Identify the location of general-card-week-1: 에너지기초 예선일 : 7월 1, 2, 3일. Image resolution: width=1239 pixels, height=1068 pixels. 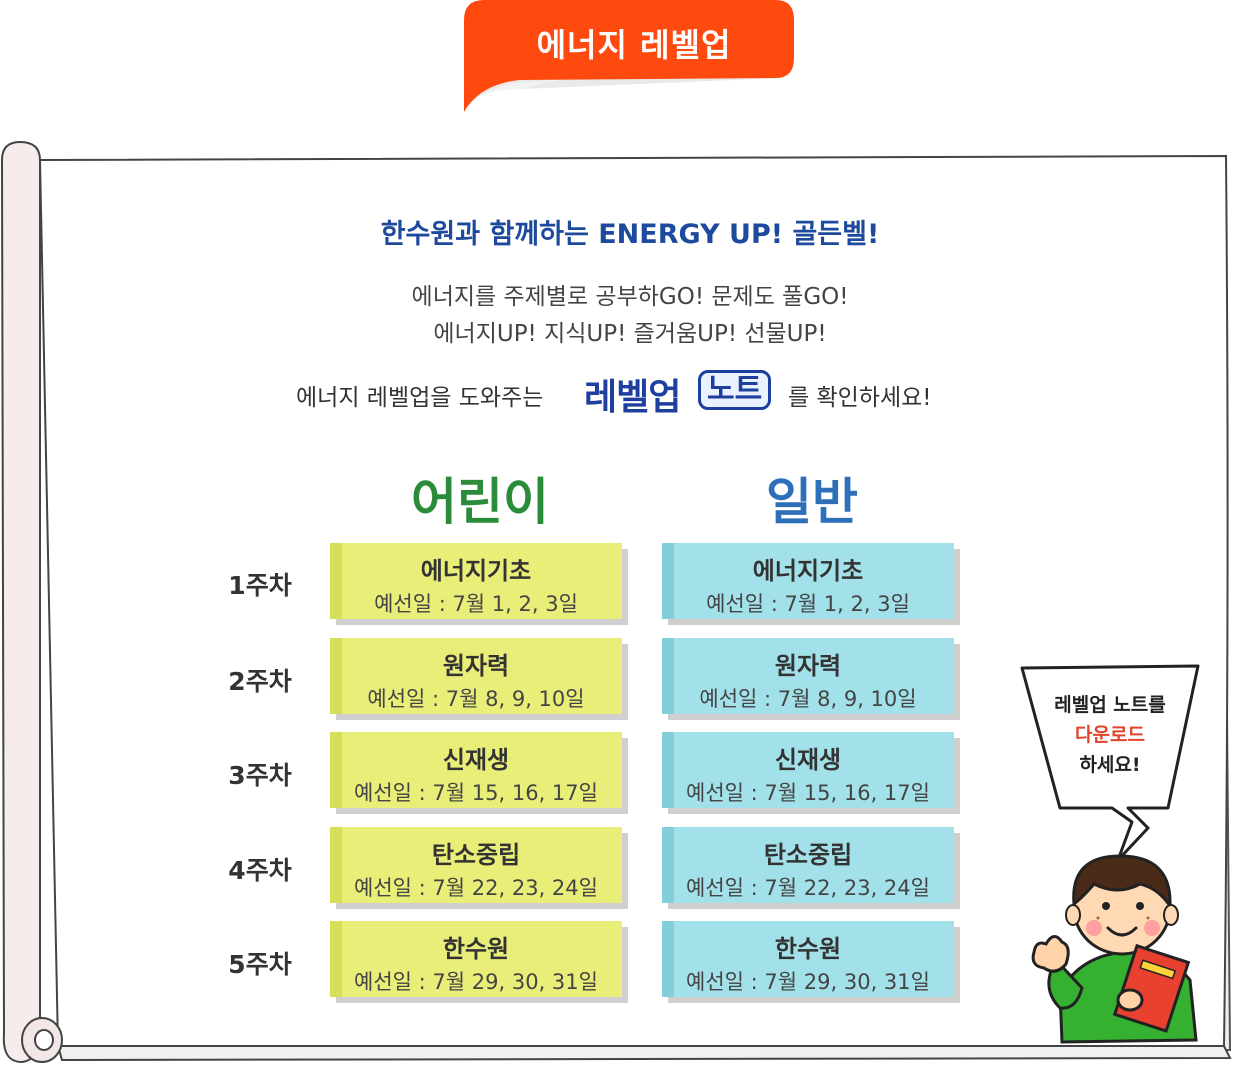
(808, 581).